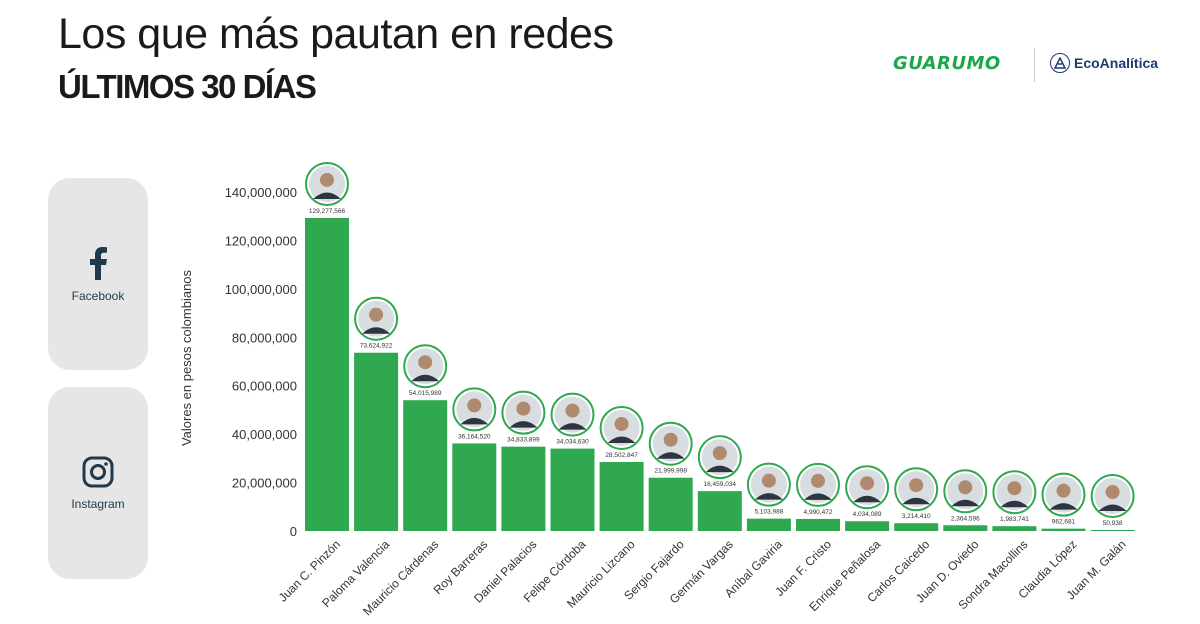  What do you see at coordinates (293, 531) in the screenshot?
I see `y-tick-label: 0` at bounding box center [293, 531].